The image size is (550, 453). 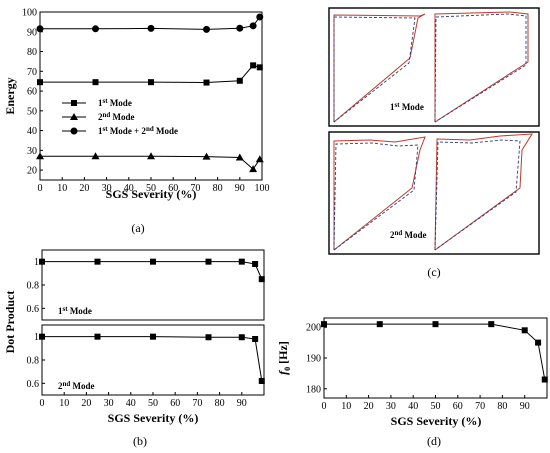 What do you see at coordinates (436, 406) in the screenshot?
I see `panel-d-x-tick-label-5: 50` at bounding box center [436, 406].